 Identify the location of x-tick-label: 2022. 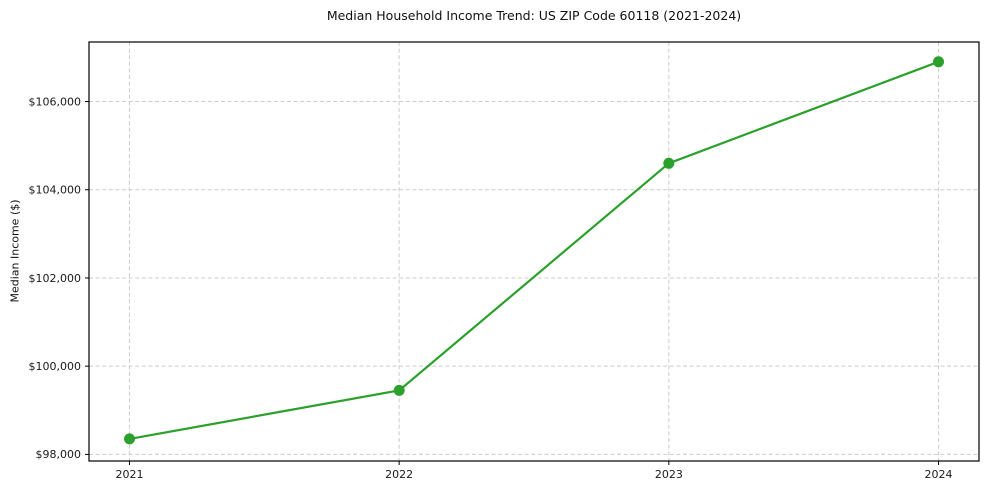
(399, 474).